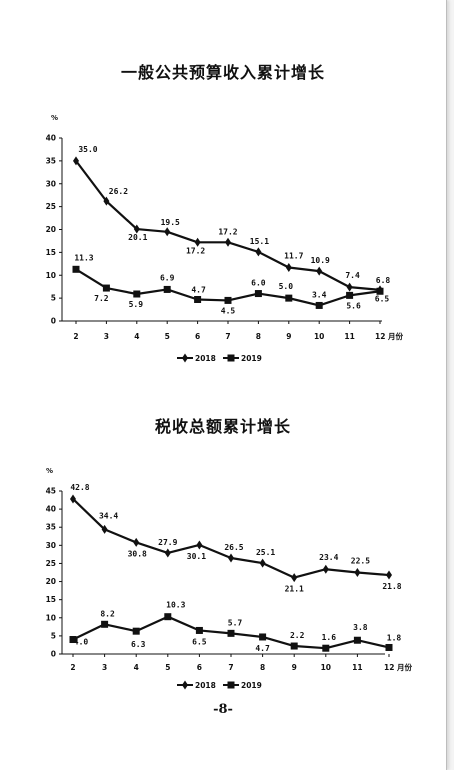 The height and width of the screenshot is (770, 454). What do you see at coordinates (51, 617) in the screenshot?
I see `chart-2-y-tick-label: 10` at bounding box center [51, 617].